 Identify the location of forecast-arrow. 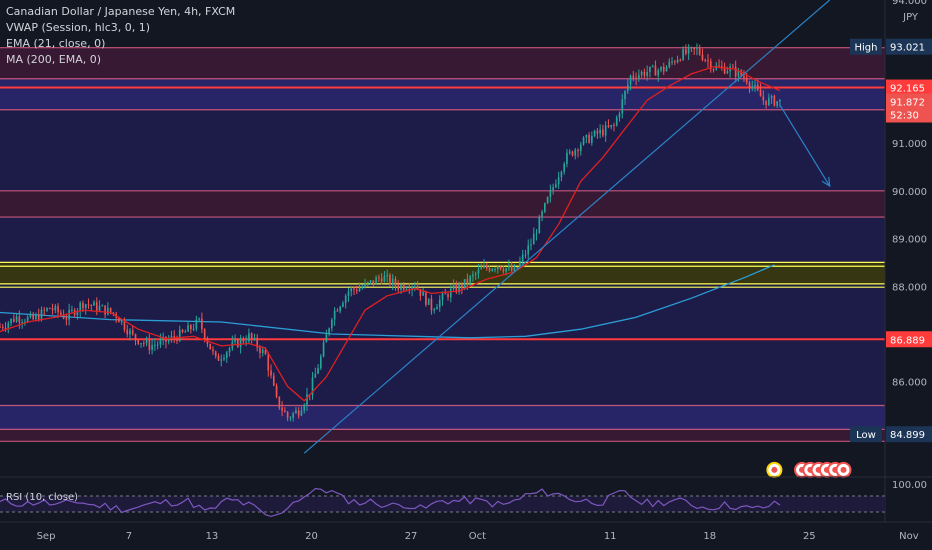
(805, 145).